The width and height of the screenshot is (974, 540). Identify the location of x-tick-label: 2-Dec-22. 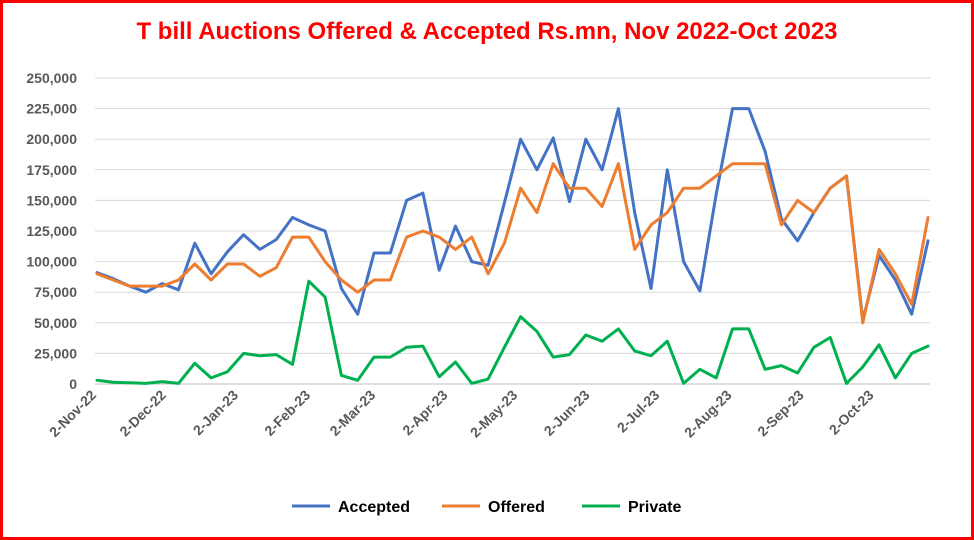
(142, 413).